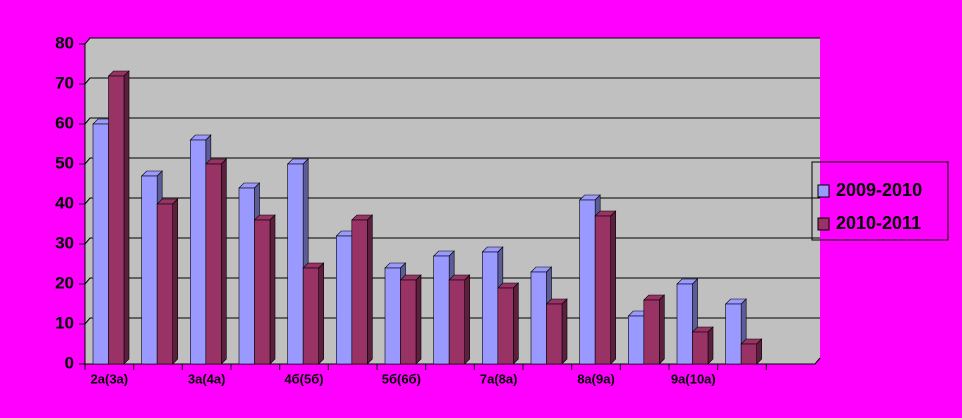 This screenshot has width=962, height=418. What do you see at coordinates (69, 362) in the screenshot?
I see `y-tick-label: 0` at bounding box center [69, 362].